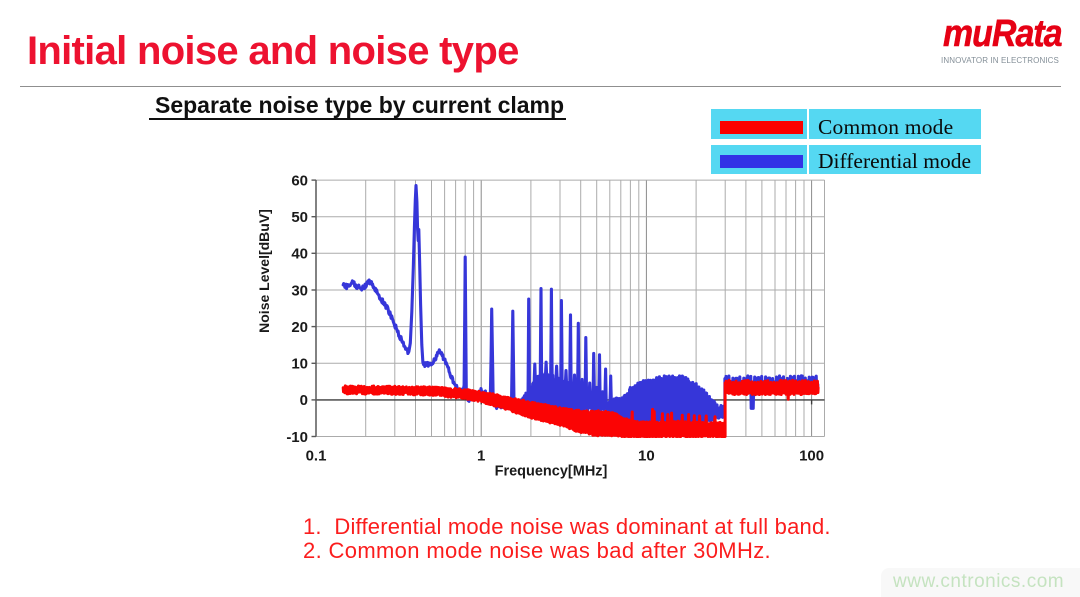 The height and width of the screenshot is (597, 1080). Describe the element at coordinates (297, 437) in the screenshot. I see `svg-text: -10` at that location.